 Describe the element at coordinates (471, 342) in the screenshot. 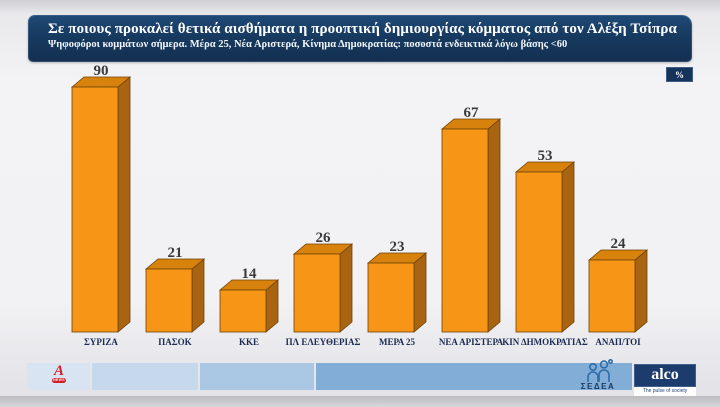

I see `bar-category-label: ΝΕΑ ΑΡΙΣΤΕΡΑ` at that location.